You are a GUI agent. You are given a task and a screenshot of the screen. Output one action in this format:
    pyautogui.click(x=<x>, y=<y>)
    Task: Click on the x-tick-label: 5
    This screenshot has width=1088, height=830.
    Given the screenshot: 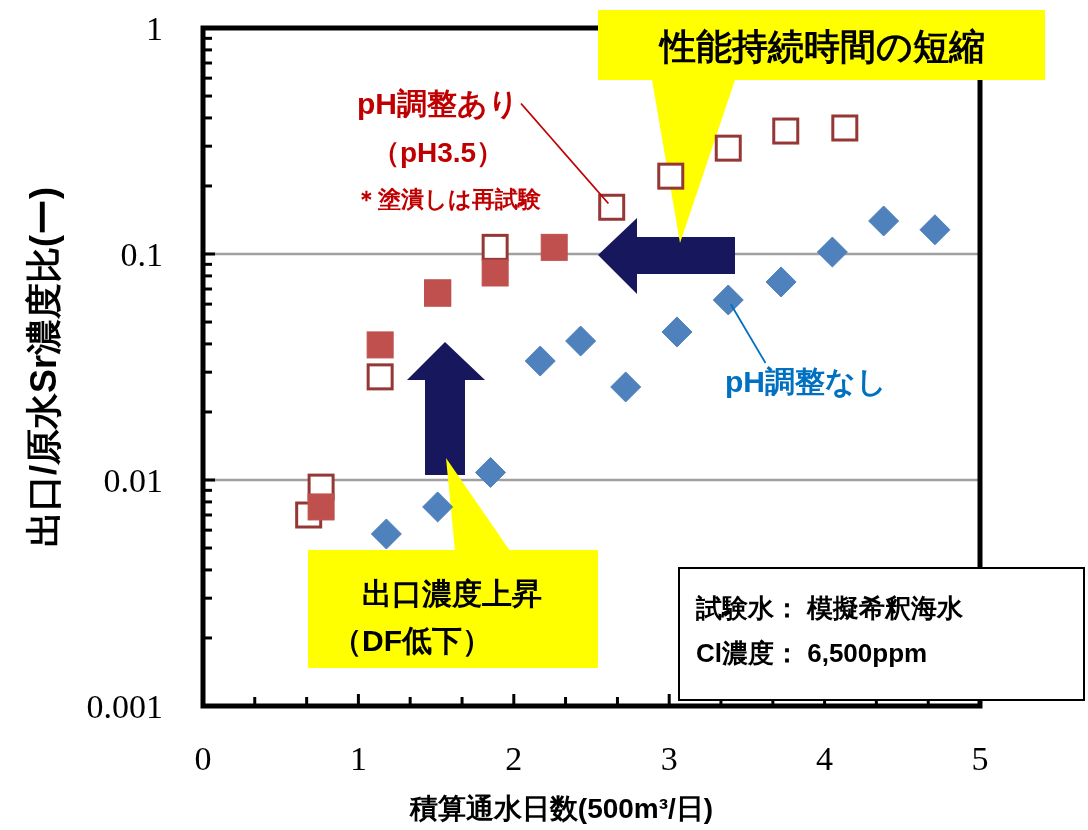 What is the action you would take?
    pyautogui.click(x=980, y=758)
    